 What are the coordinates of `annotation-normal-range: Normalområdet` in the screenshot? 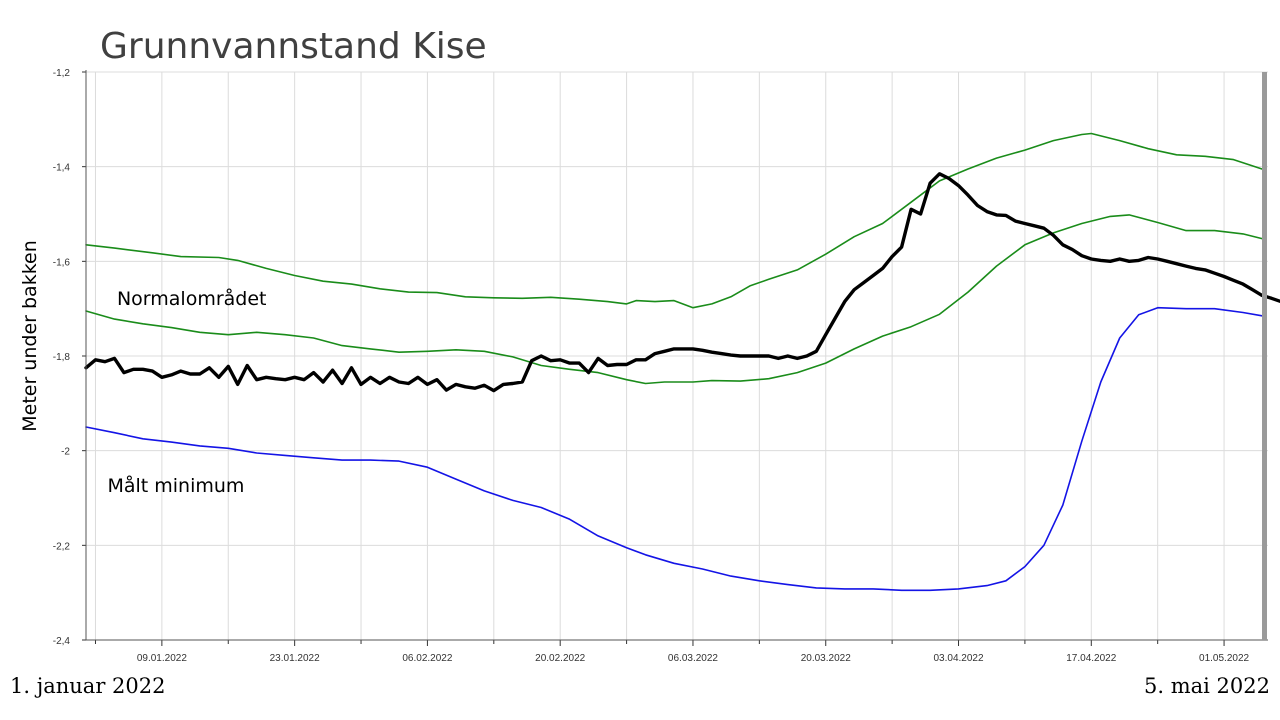 It's located at (192, 298).